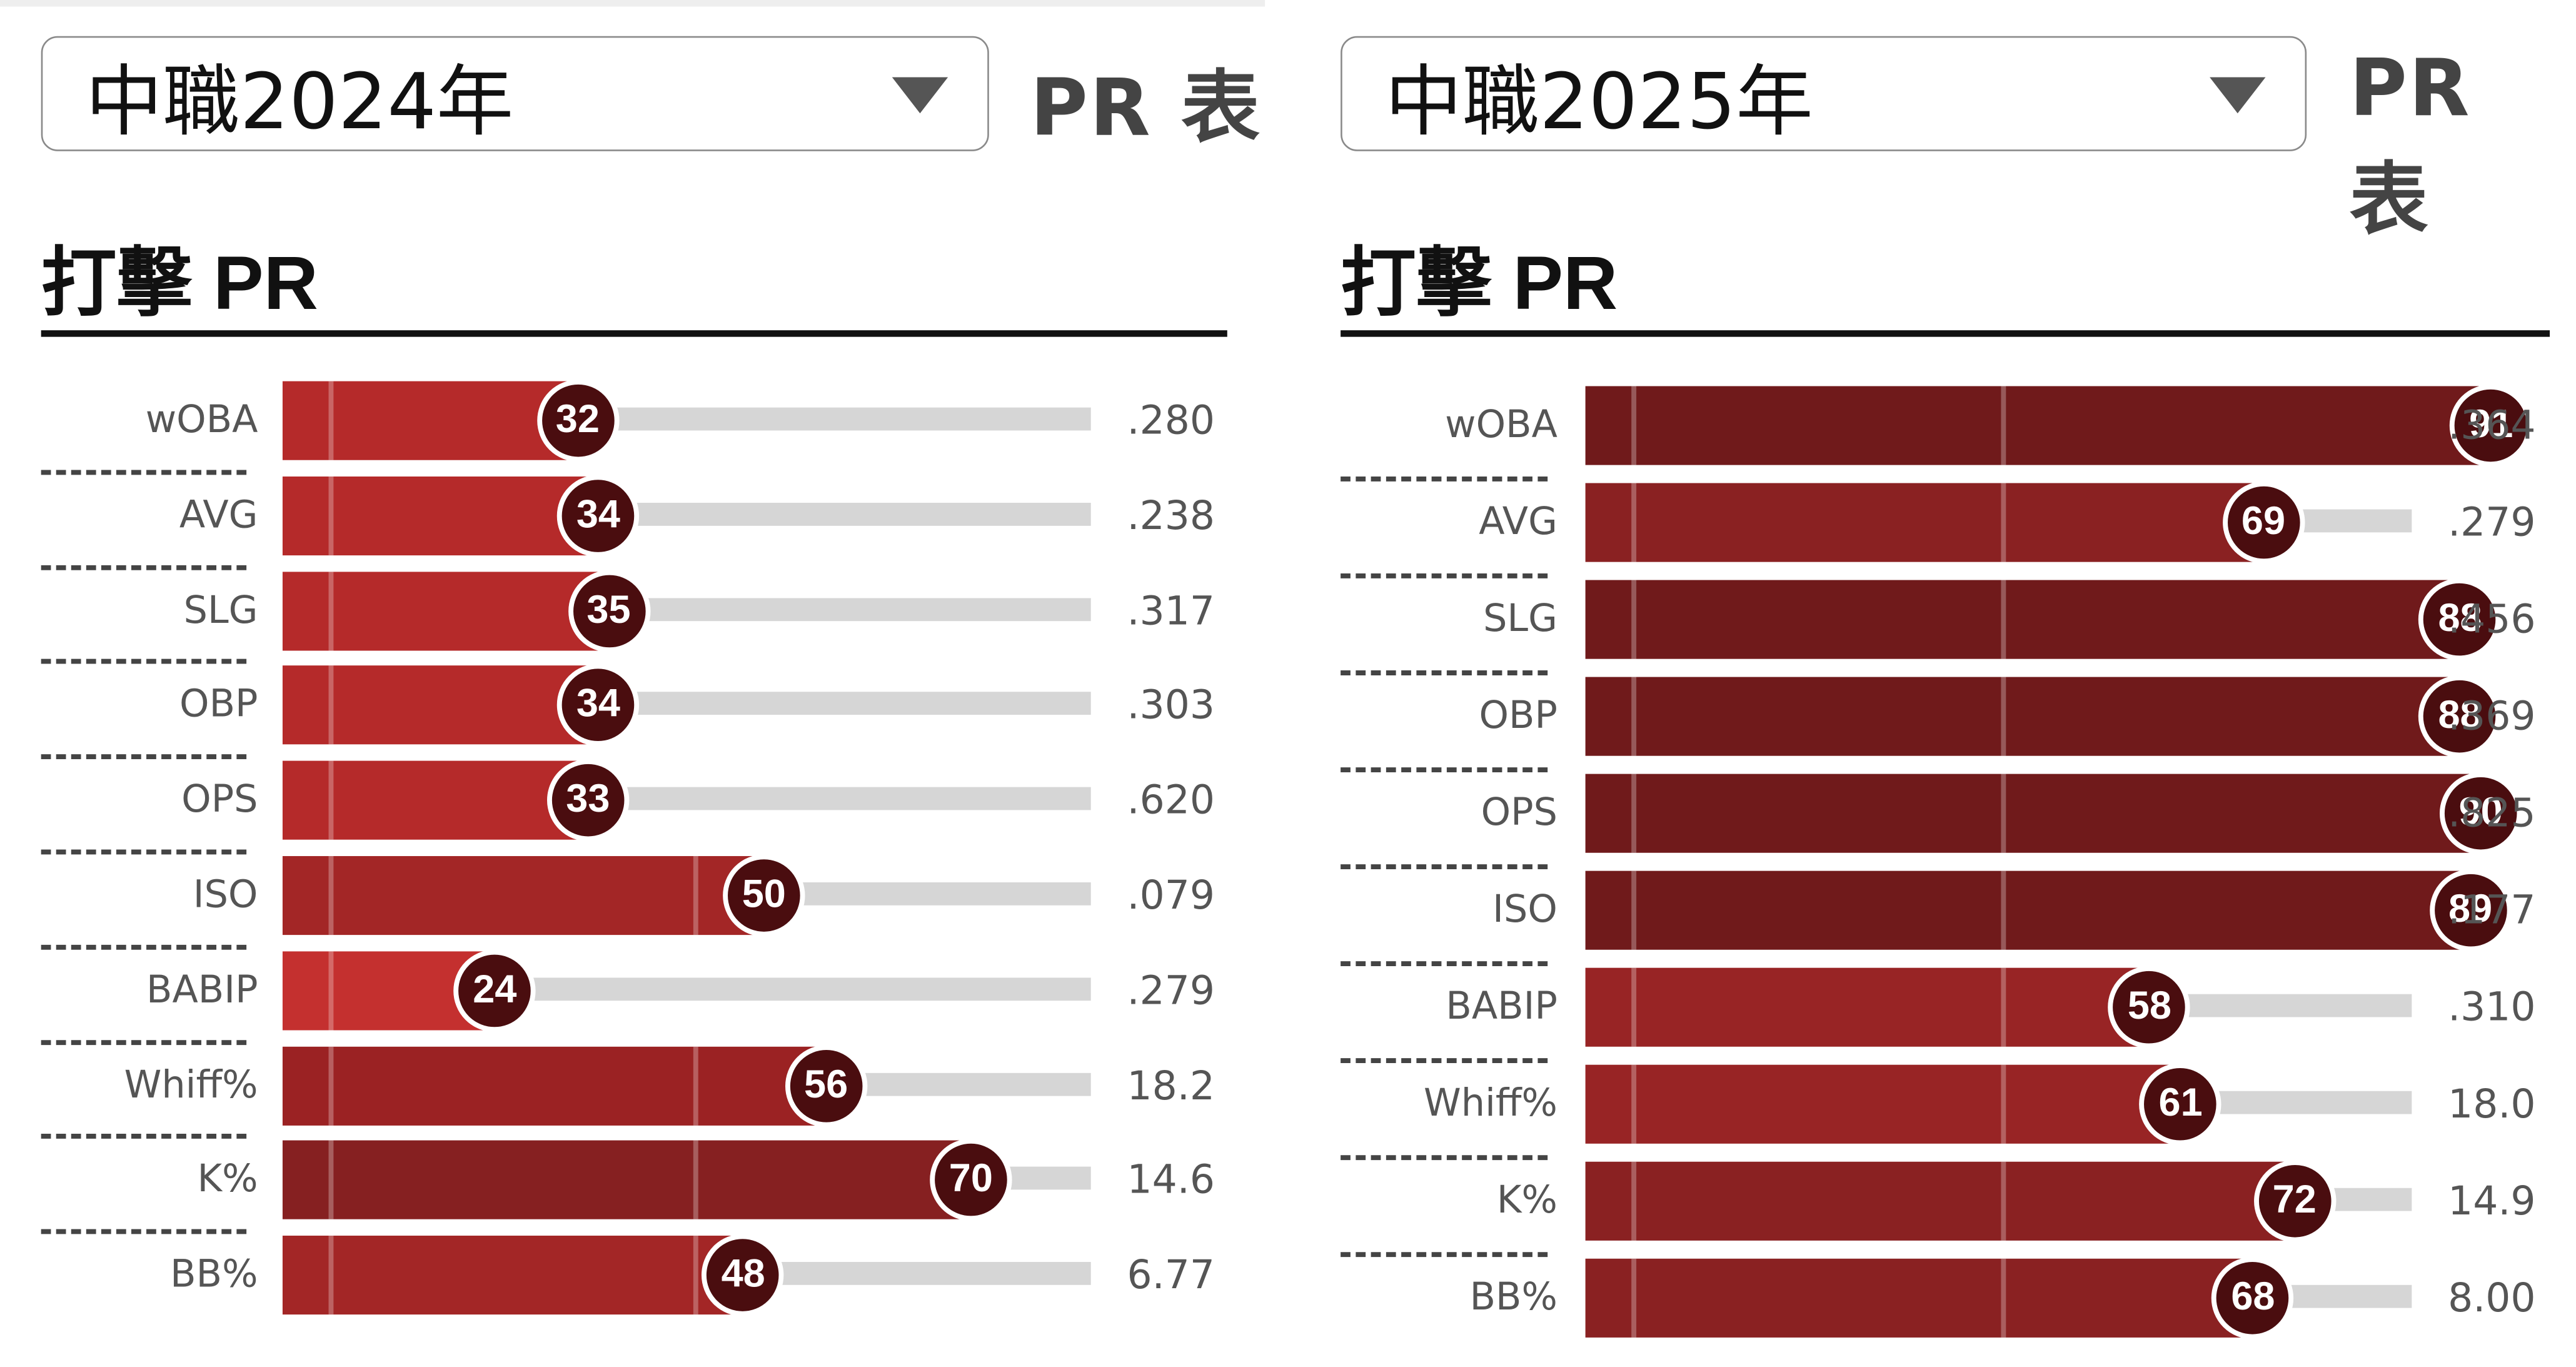  I want to click on pr-value-badge: 24, so click(494, 990).